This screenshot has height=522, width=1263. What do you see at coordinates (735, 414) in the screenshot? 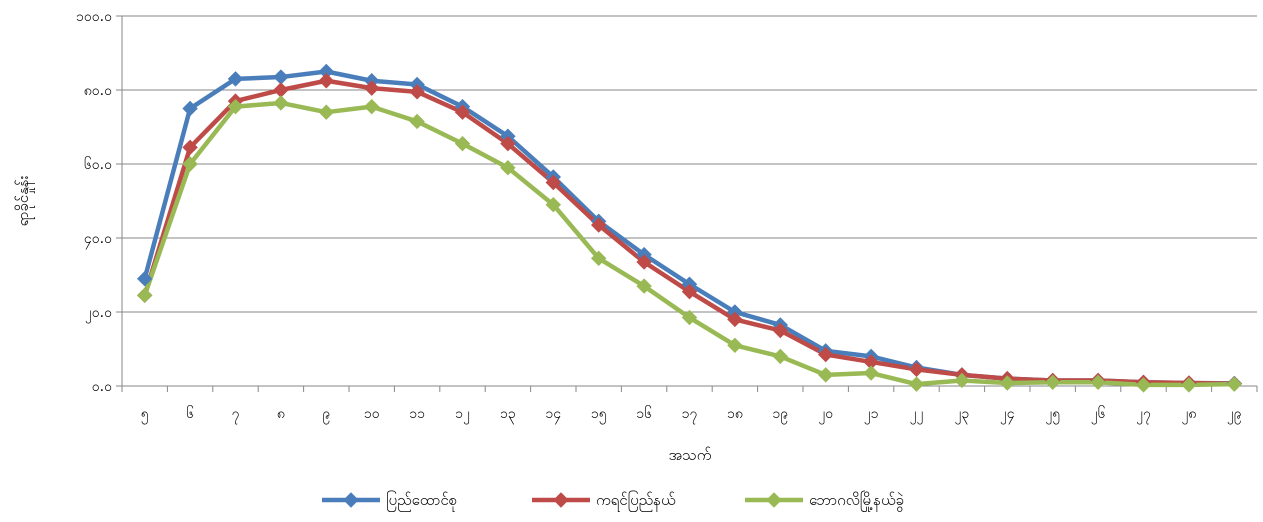
I see `x-tick-label: ၁၈` at bounding box center [735, 414].